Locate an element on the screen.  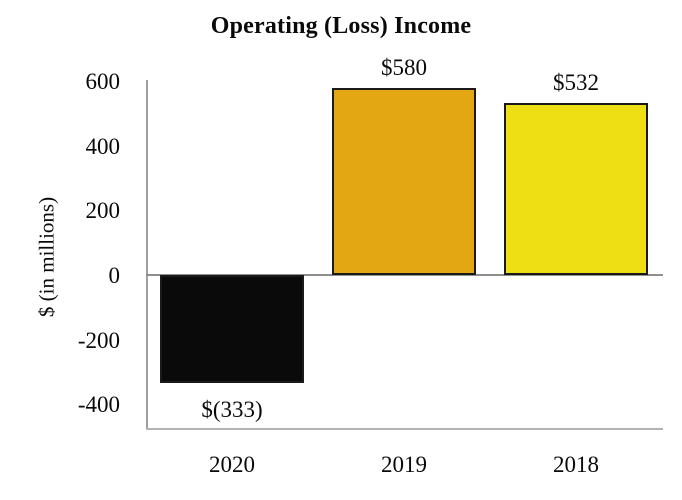
data-label-2020: $(333) is located at coordinates (232, 409).